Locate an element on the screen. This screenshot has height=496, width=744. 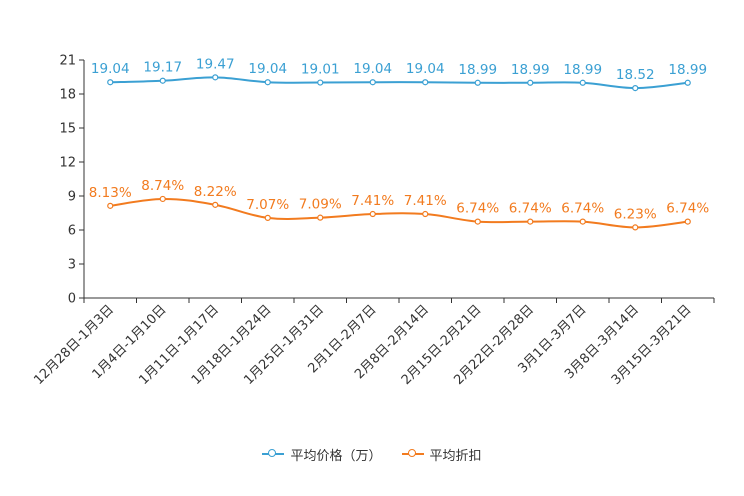
y-tick-label: 18 is located at coordinates (67, 95).